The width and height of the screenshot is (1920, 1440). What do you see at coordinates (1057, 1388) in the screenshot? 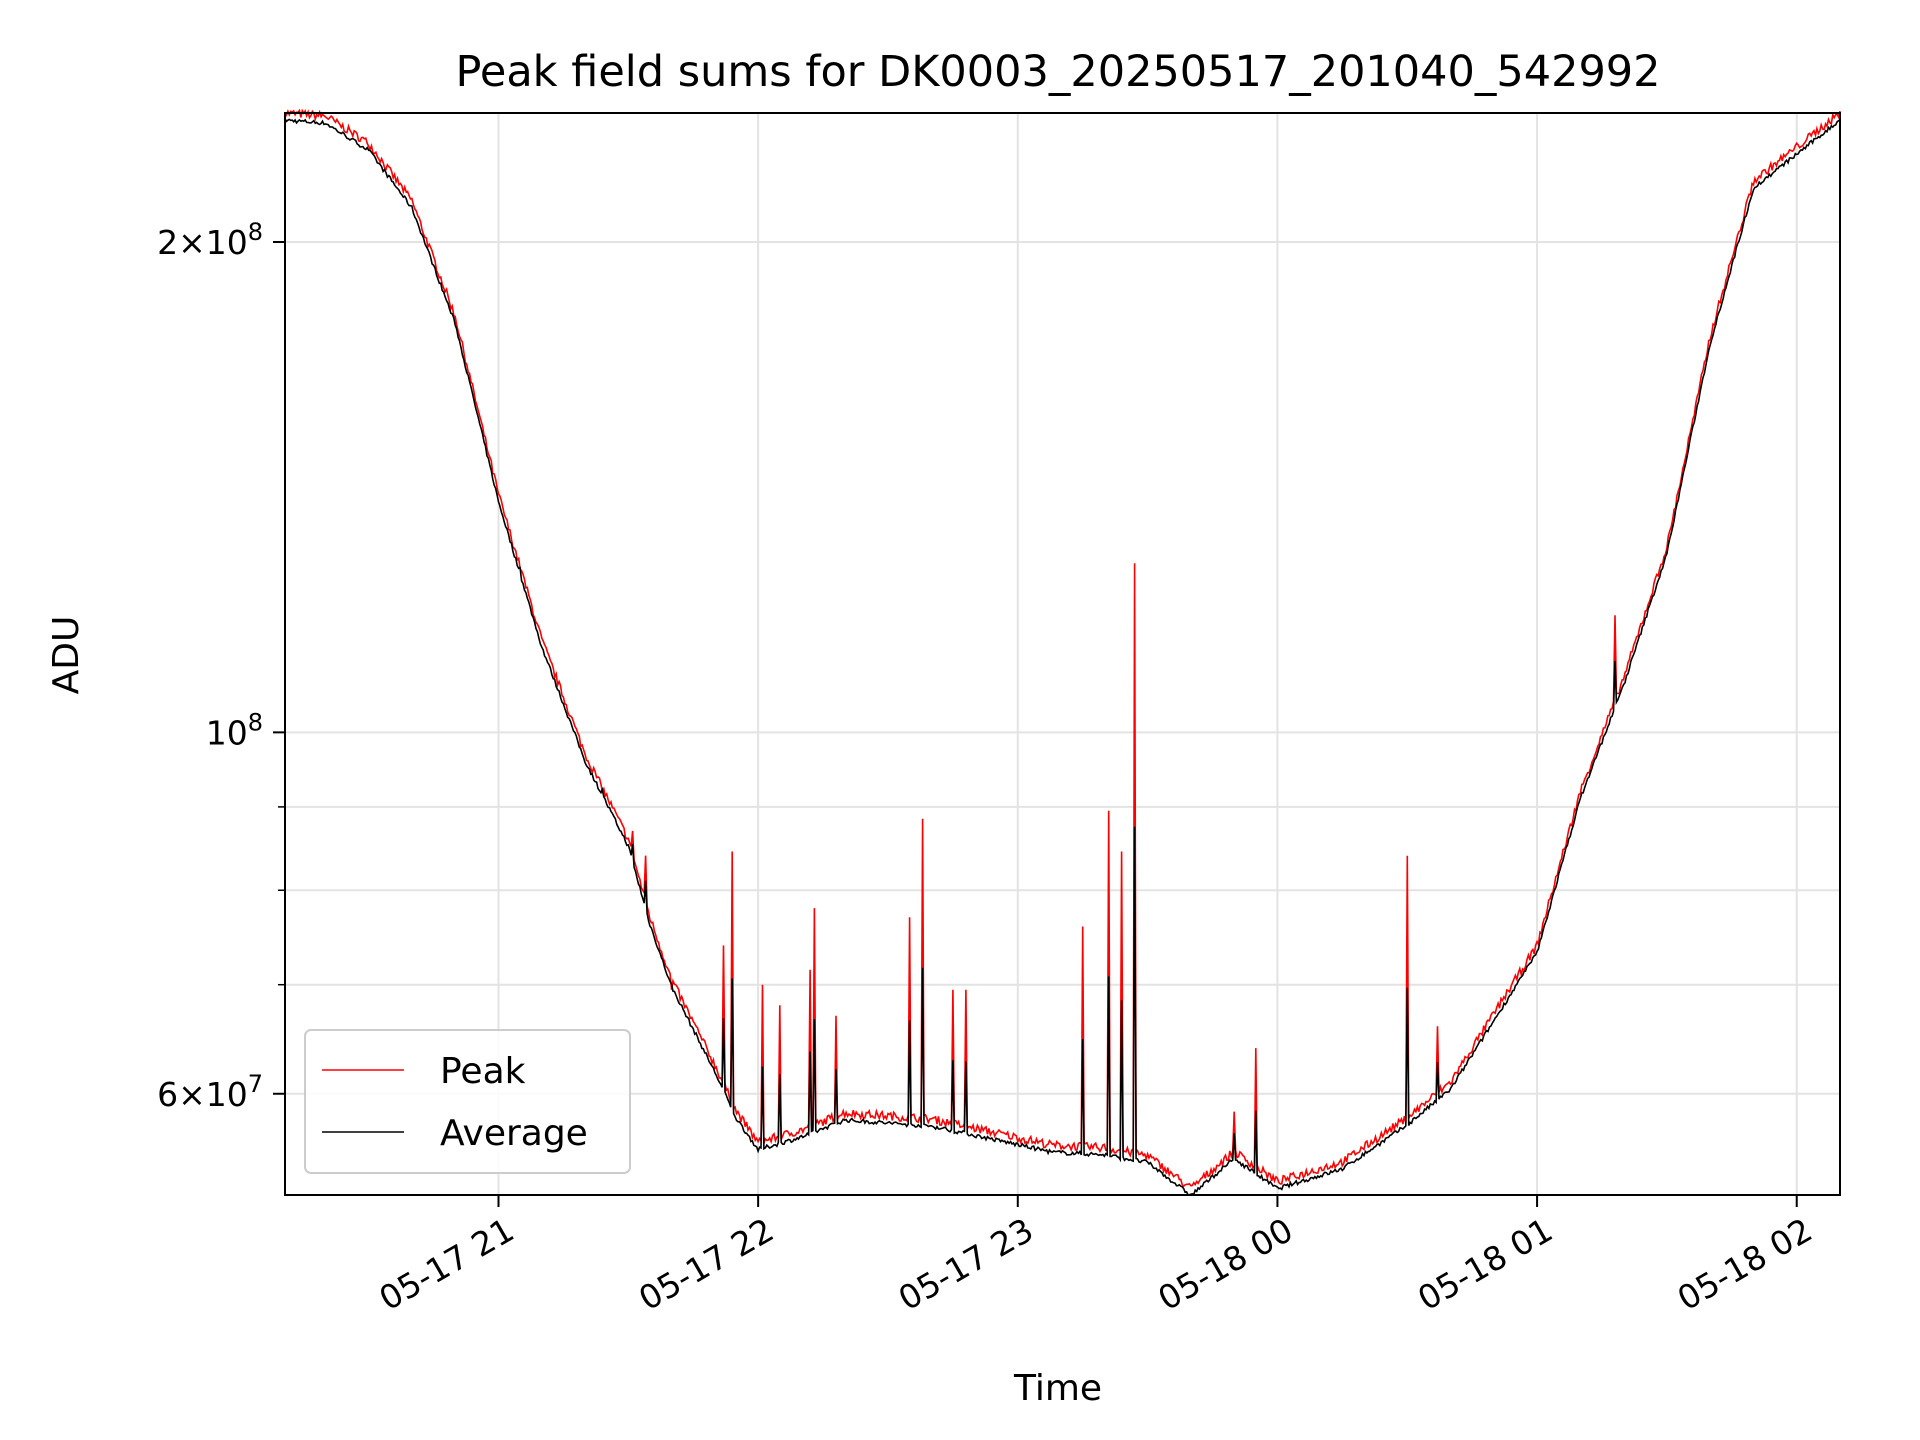
I see `x-axis-label: Time` at bounding box center [1057, 1388].